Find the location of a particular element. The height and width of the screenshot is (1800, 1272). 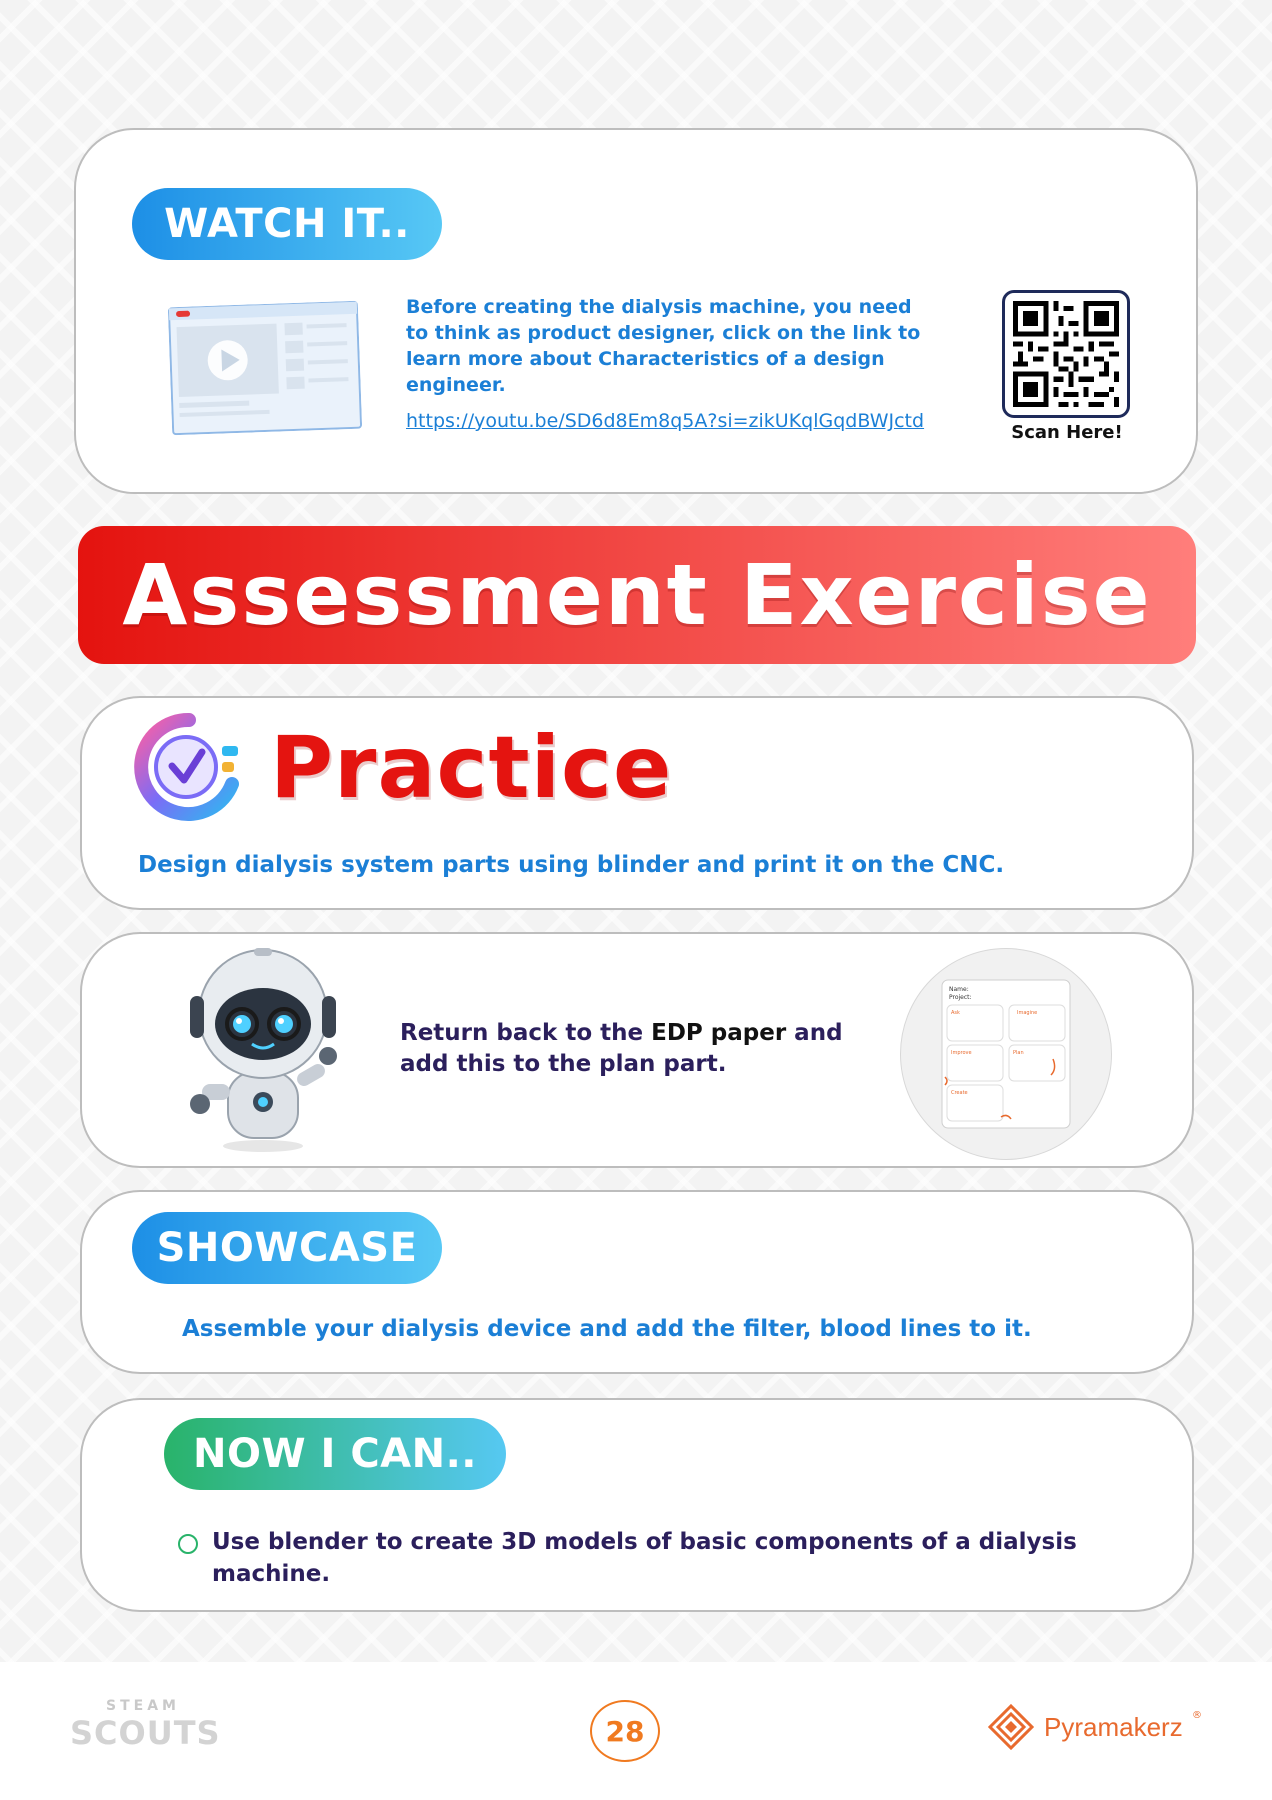

edp-paper-create-label: Create is located at coordinates (959, 1093).